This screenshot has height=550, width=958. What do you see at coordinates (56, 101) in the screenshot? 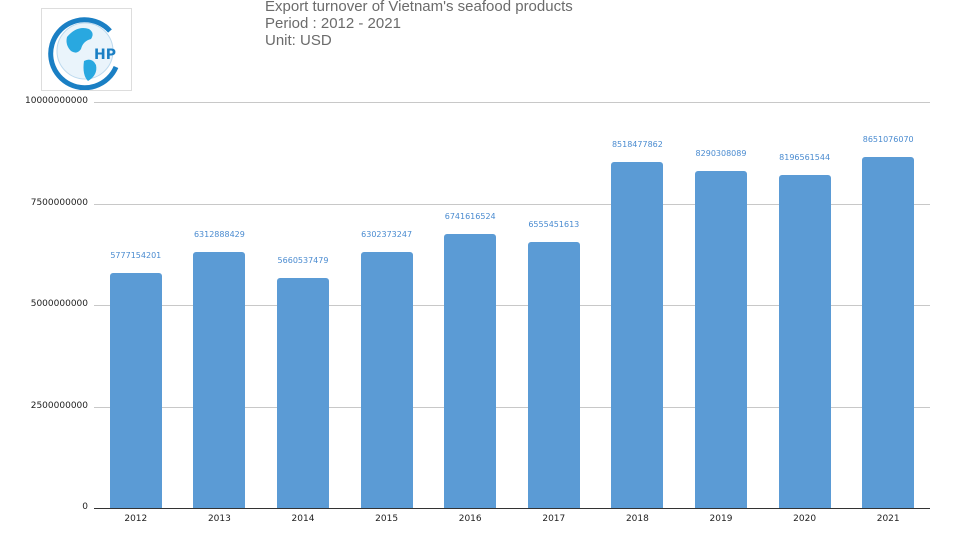
I see `y-tick-label: 10000000000` at bounding box center [56, 101].